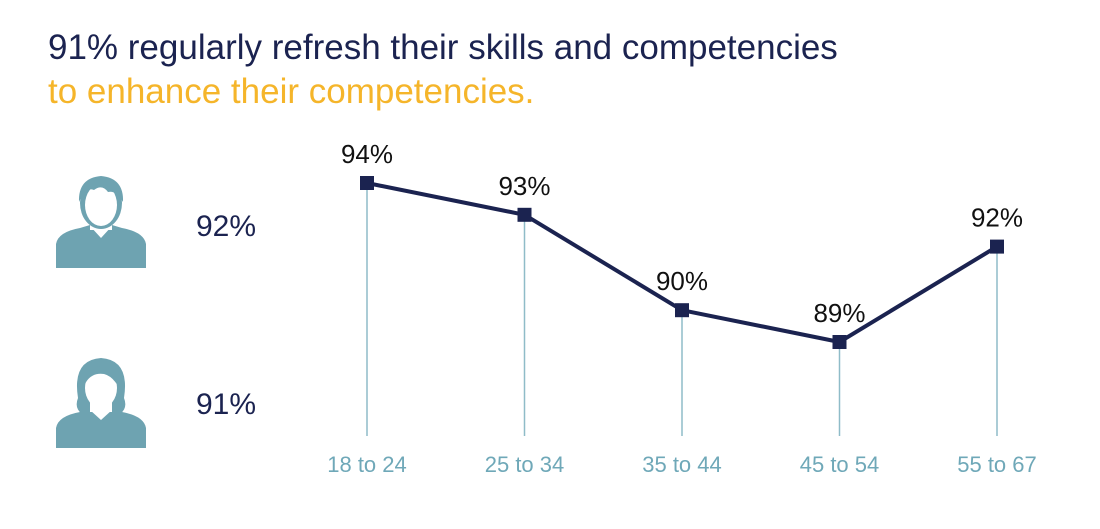  I want to click on x-tick-label: 45 to 54, so click(840, 464).